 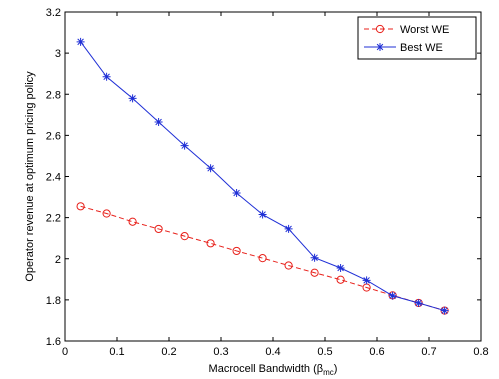 I want to click on y-tick-label: 2, so click(x=58, y=260).